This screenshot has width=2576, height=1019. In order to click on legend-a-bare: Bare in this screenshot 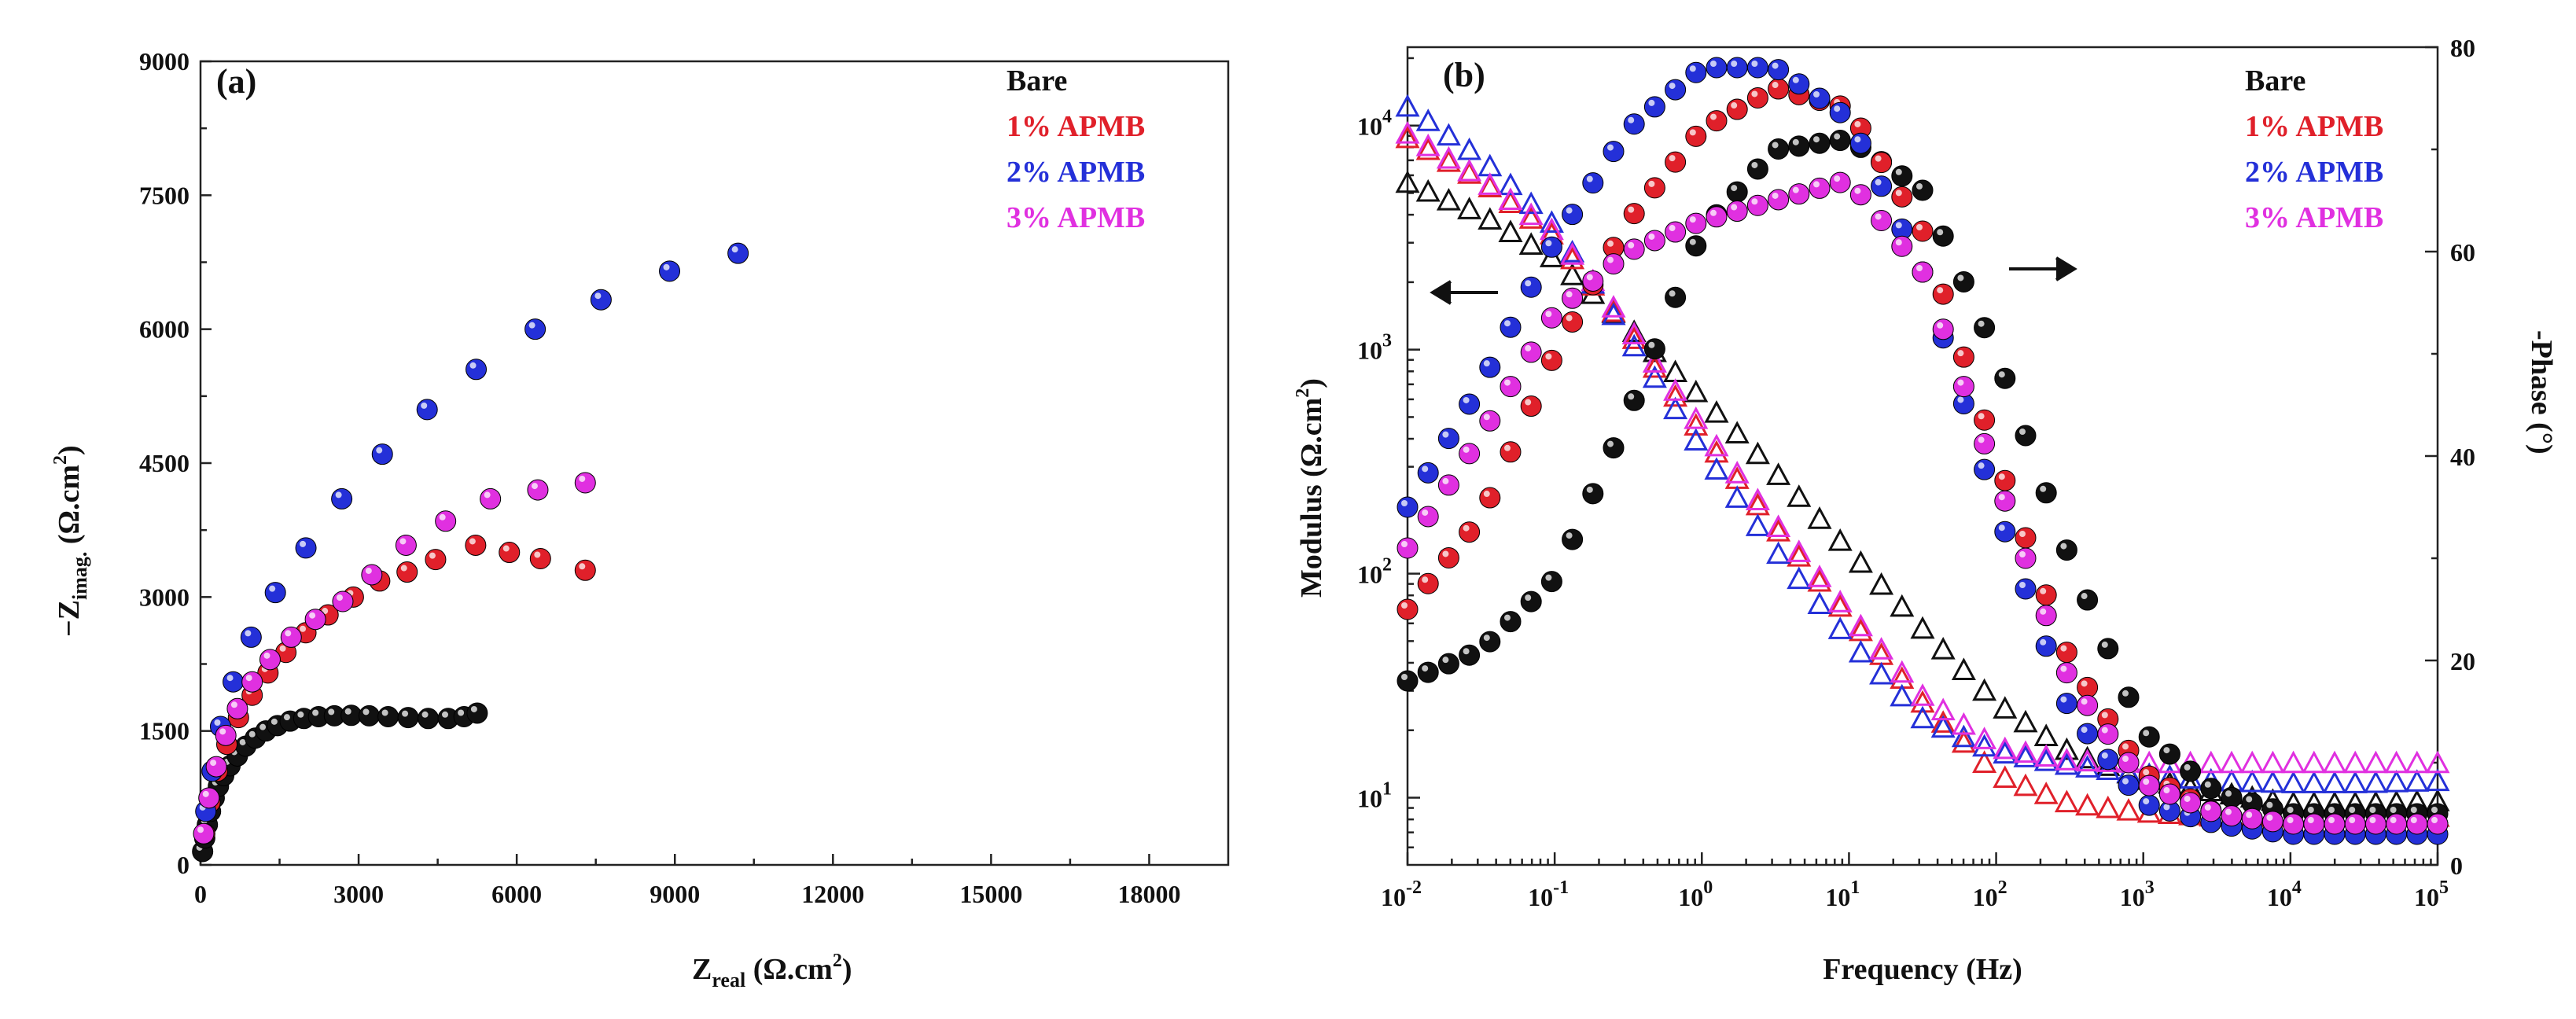, I will do `click(1036, 80)`.